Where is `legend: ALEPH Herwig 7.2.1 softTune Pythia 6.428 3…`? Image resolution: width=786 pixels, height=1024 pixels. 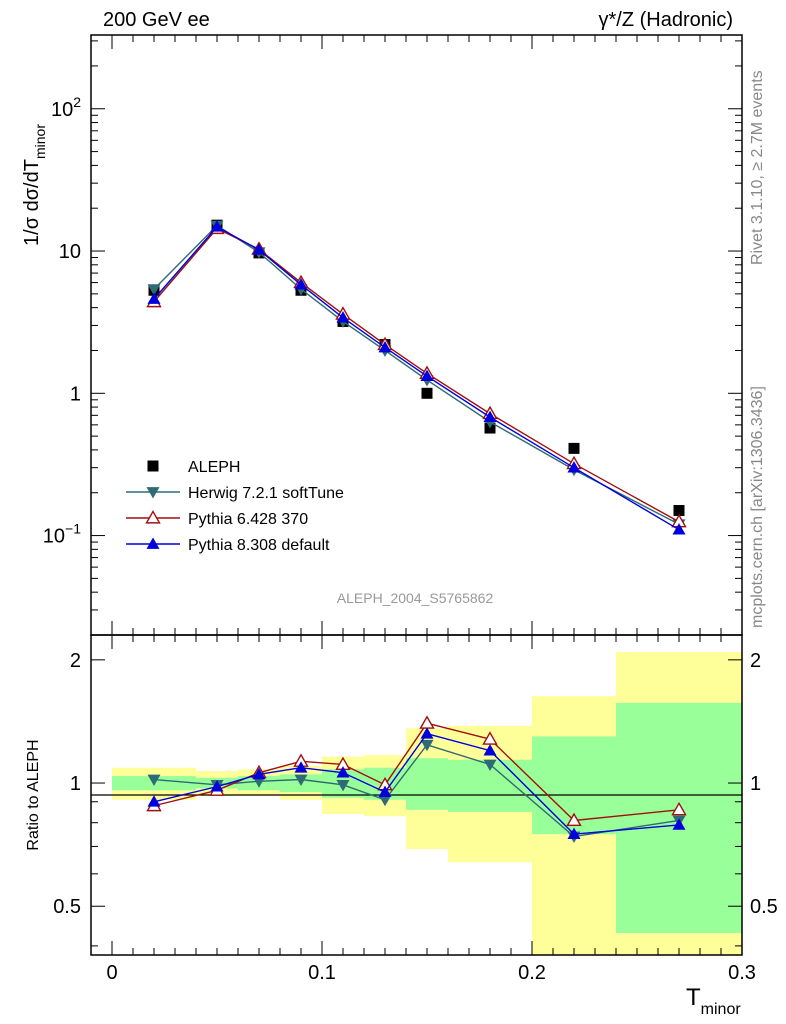 legend: ALEPH Herwig 7.2.1 softTune Pythia 6.428 3… is located at coordinates (235, 506).